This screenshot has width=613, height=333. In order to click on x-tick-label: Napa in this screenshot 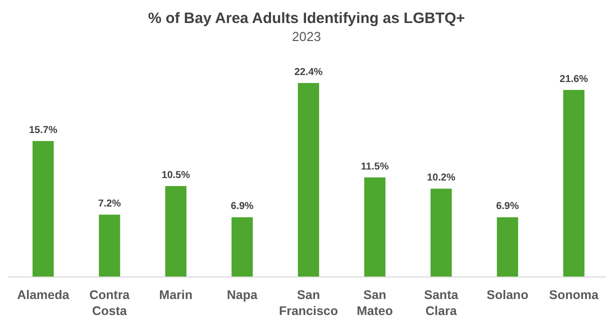, I will do `click(242, 295)`.